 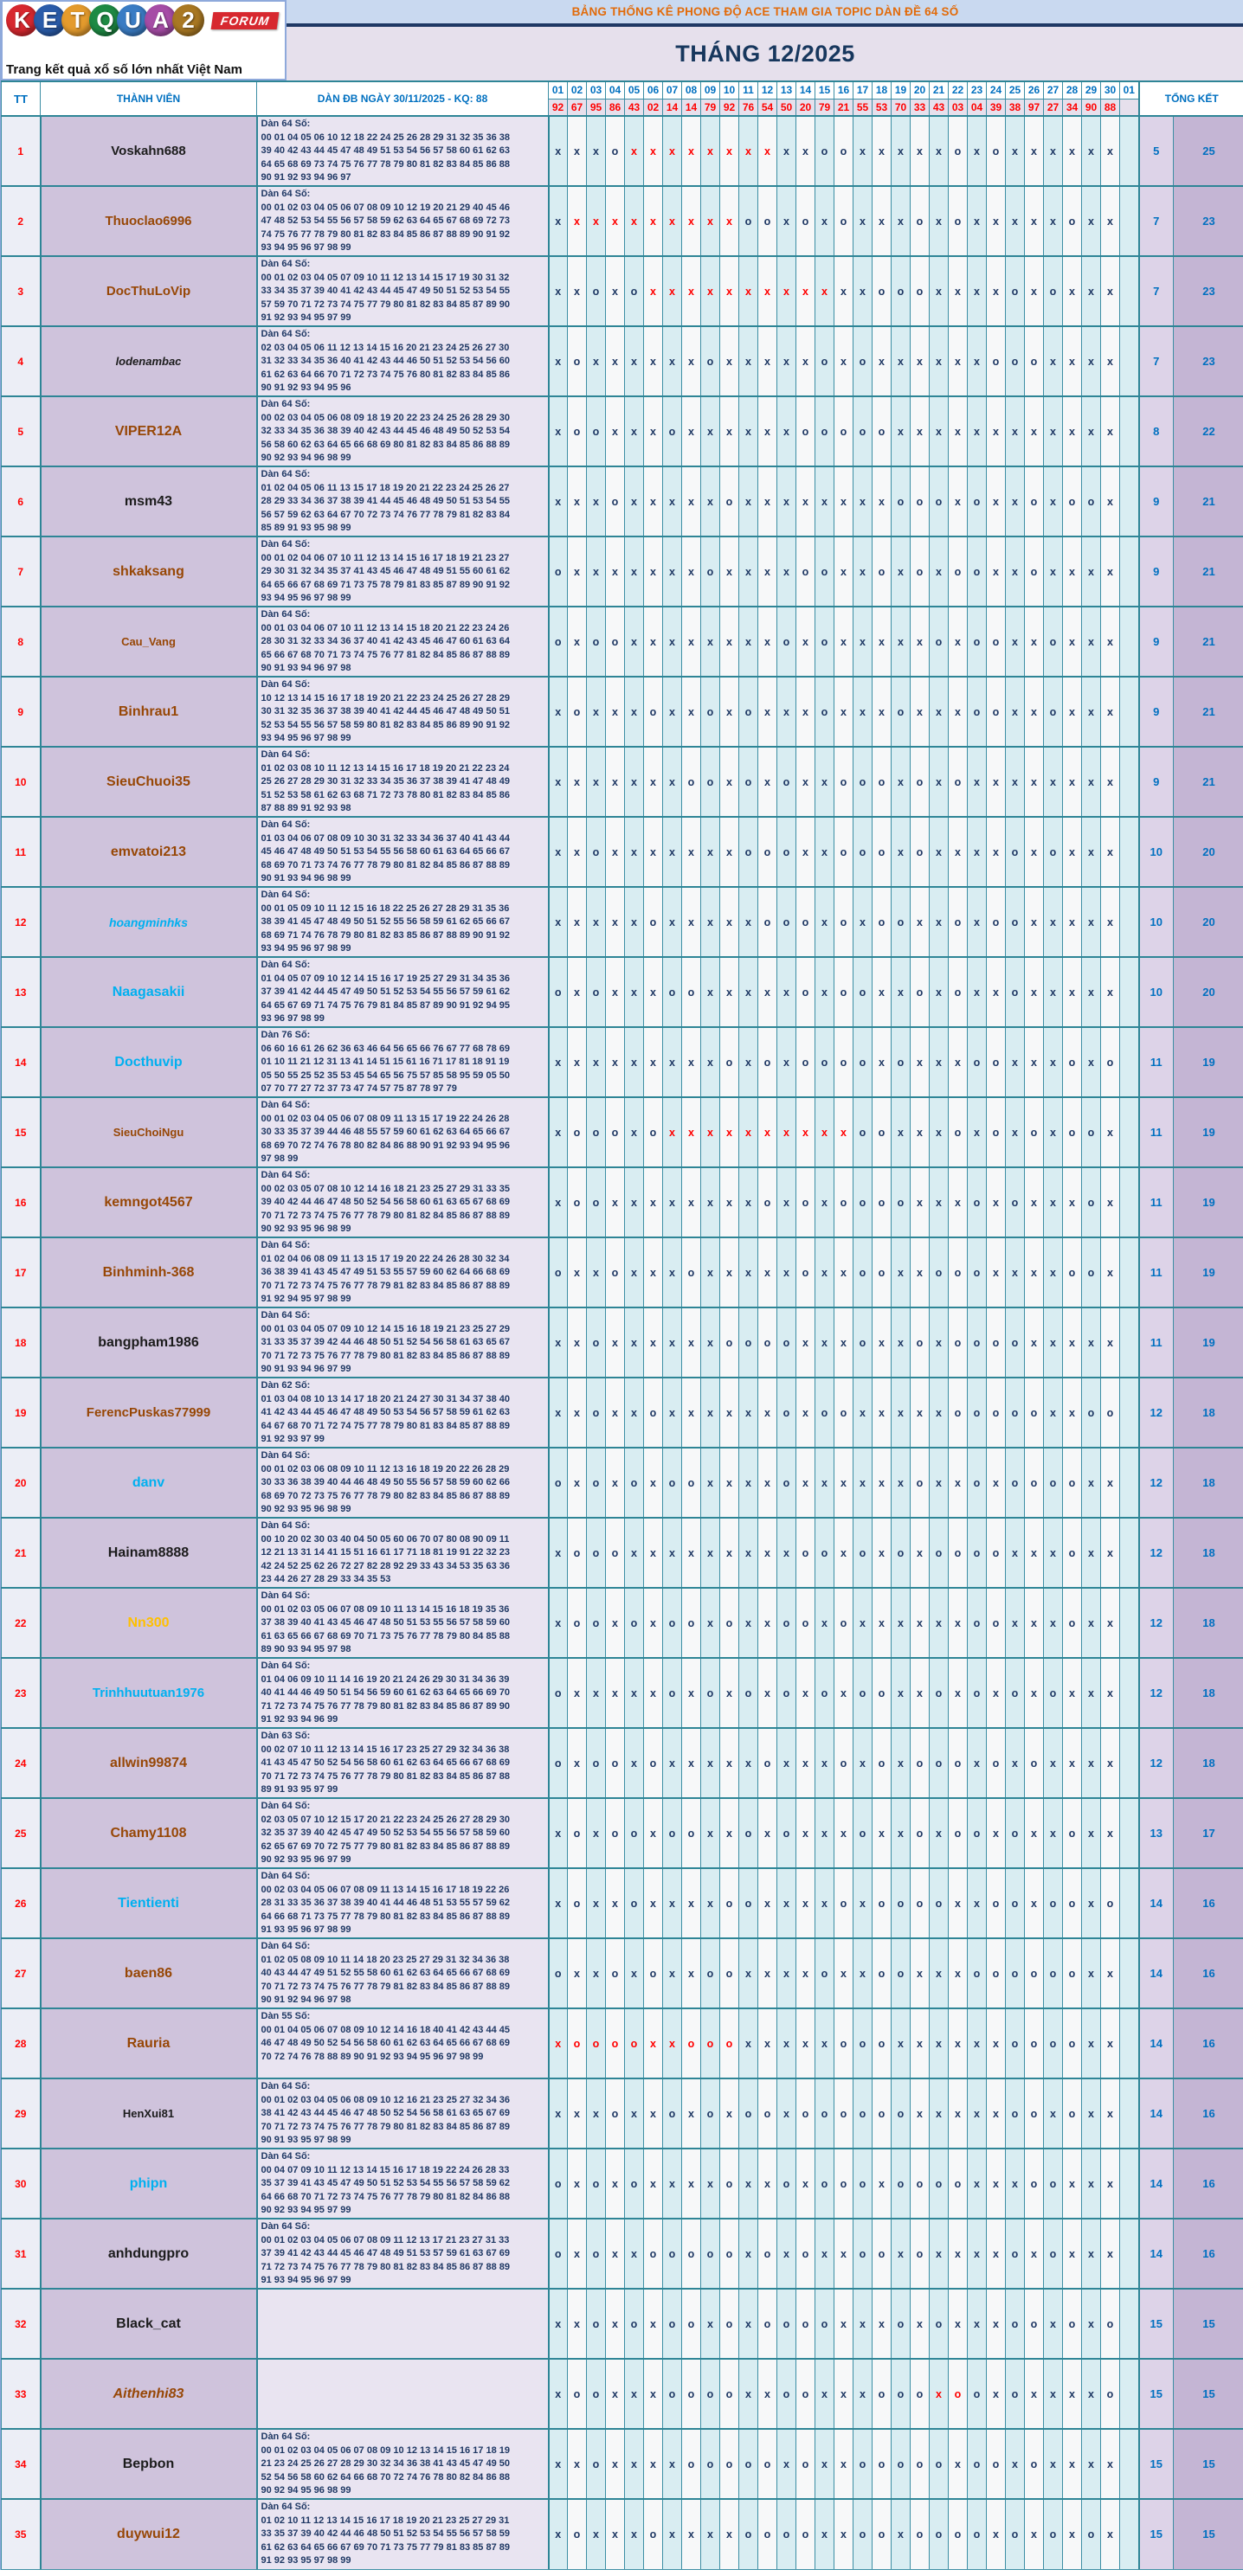 What do you see at coordinates (577, 1973) in the screenshot?
I see `mark-day-2: x` at bounding box center [577, 1973].